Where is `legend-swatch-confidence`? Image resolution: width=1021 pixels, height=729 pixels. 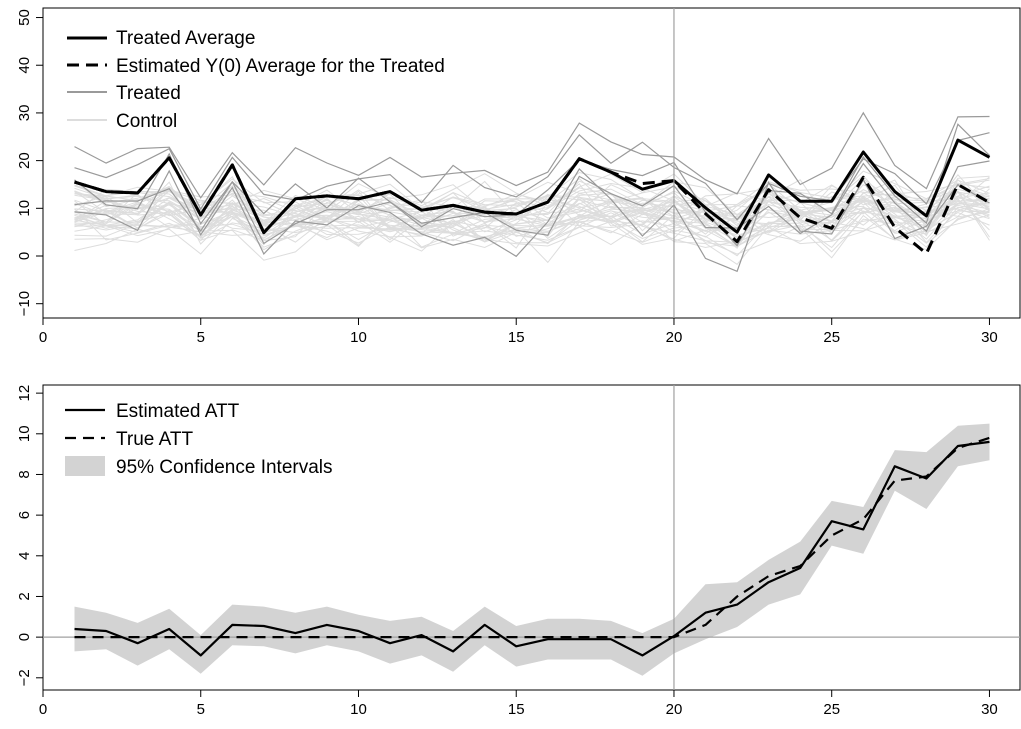
legend-swatch-confidence is located at coordinates (85, 466).